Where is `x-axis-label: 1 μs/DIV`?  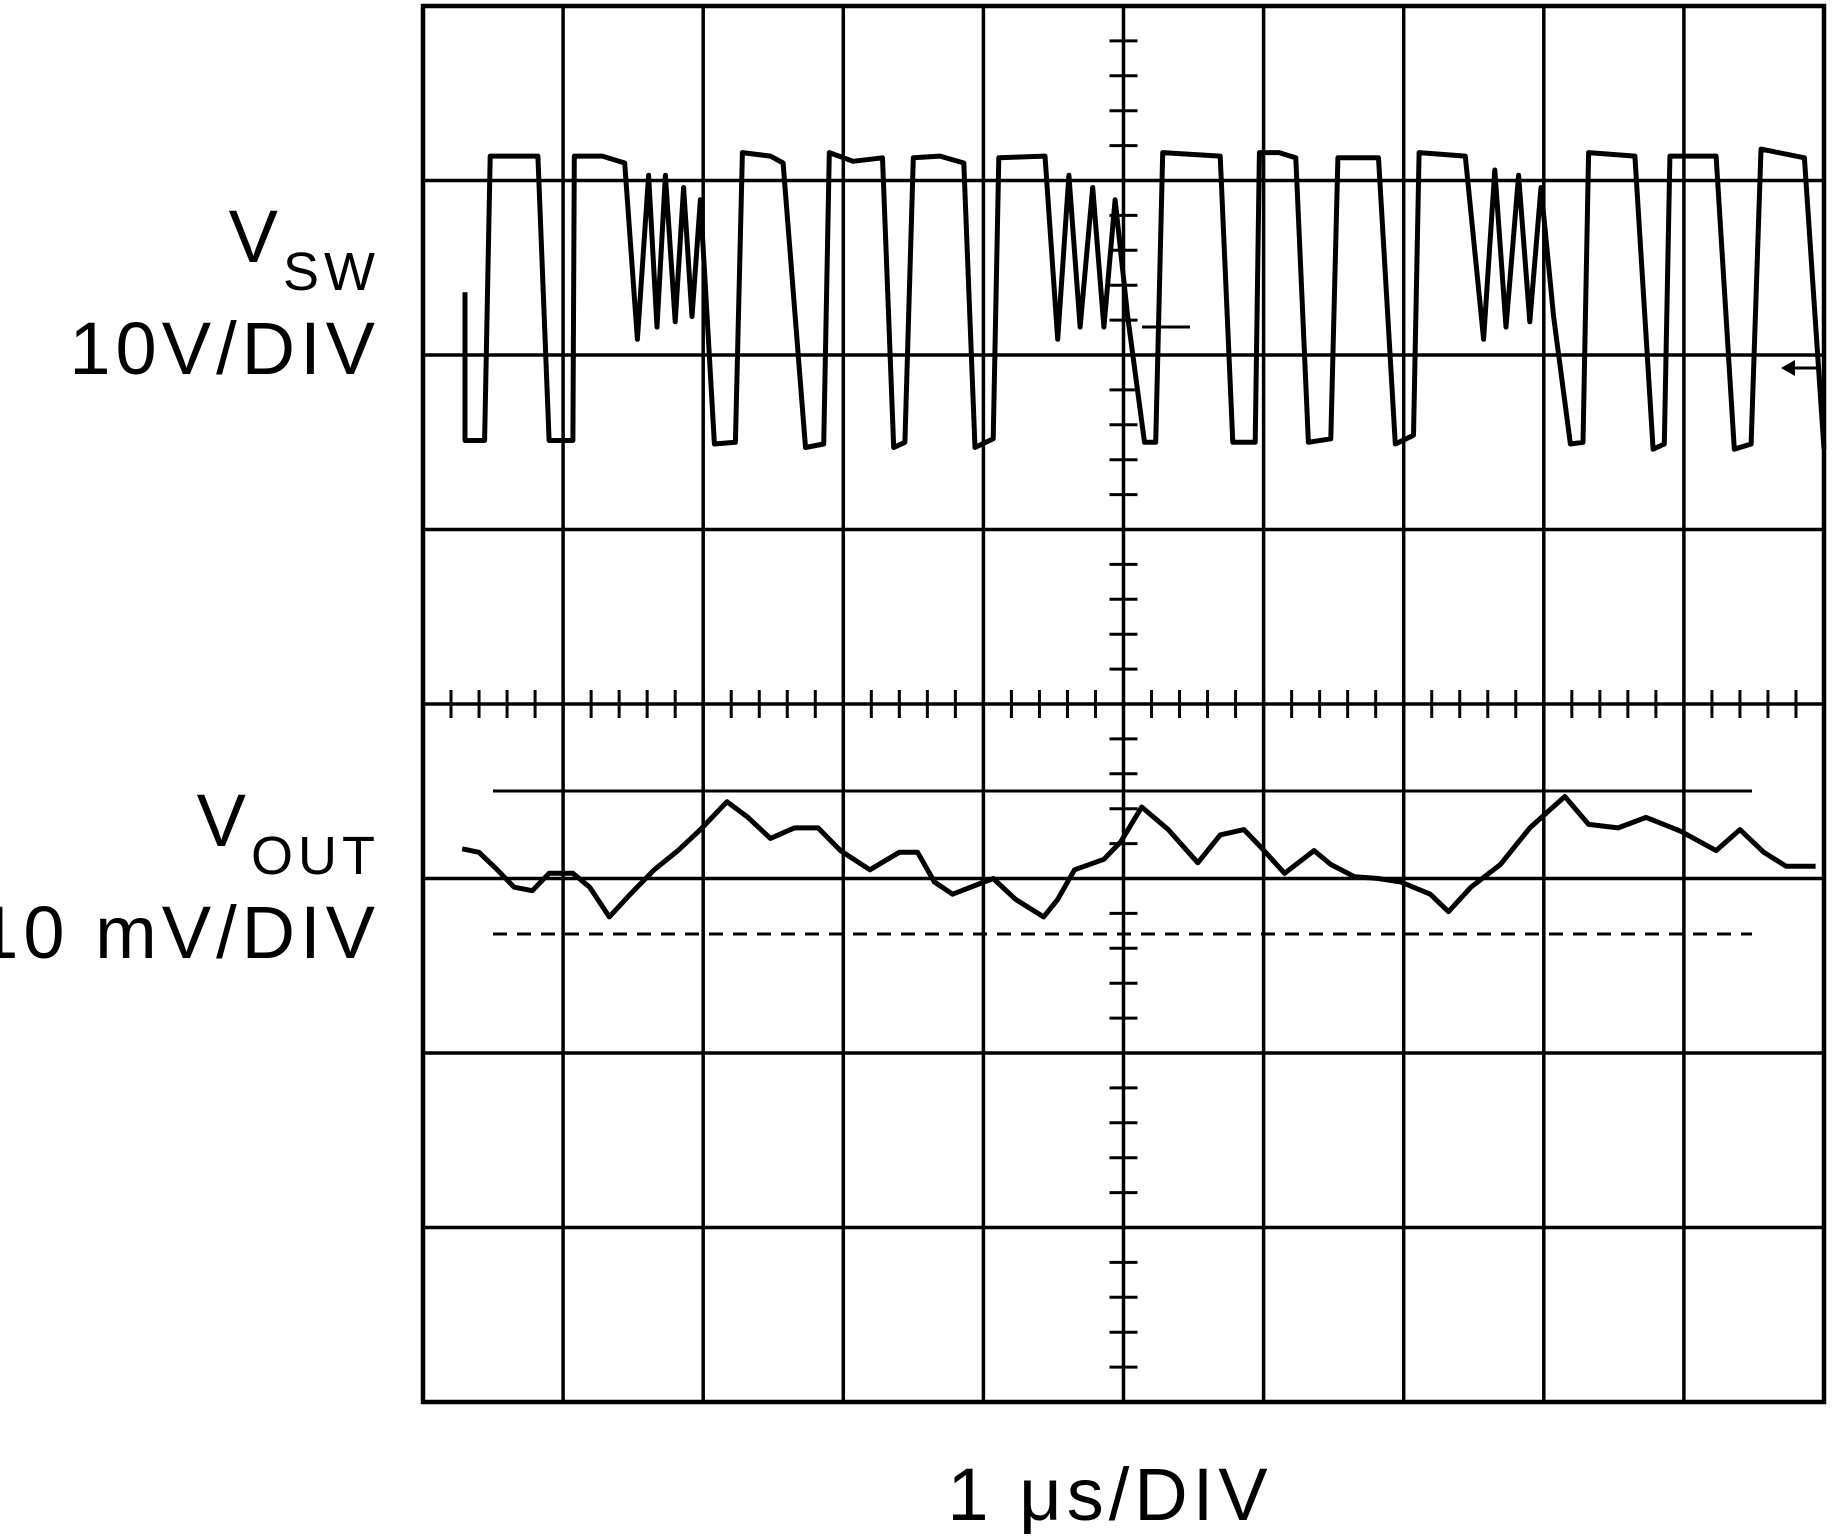 x-axis-label: 1 μs/DIV is located at coordinates (1109, 1494).